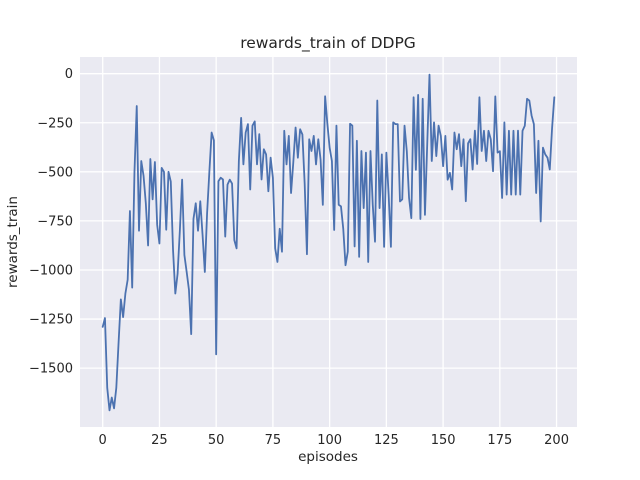  I want to click on x-tick-label: 100, so click(329, 440).